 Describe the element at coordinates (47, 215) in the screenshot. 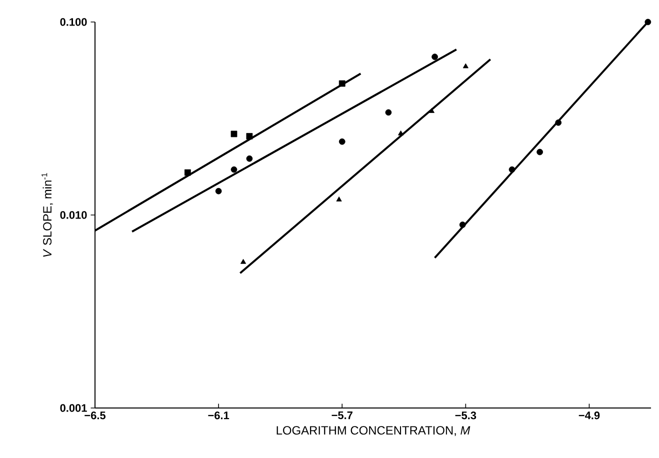

I see `y-axis-title: V SLOPE, min$^{-1}$` at that location.